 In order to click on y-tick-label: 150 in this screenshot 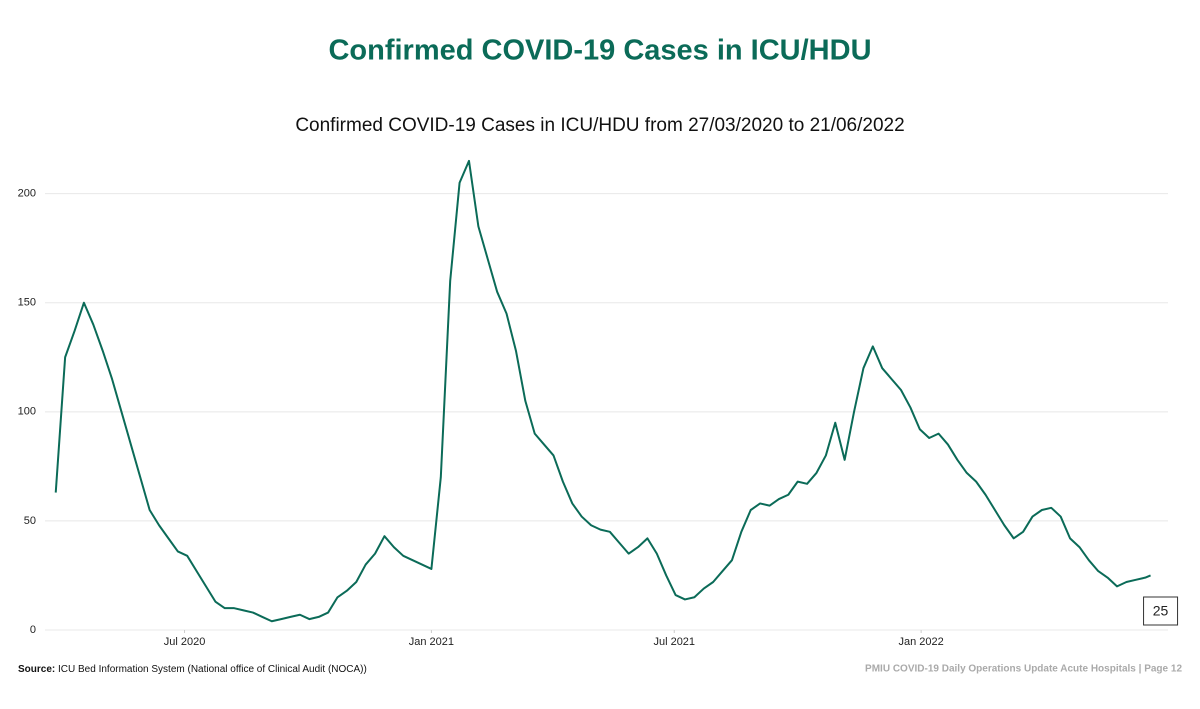, I will do `click(27, 303)`.